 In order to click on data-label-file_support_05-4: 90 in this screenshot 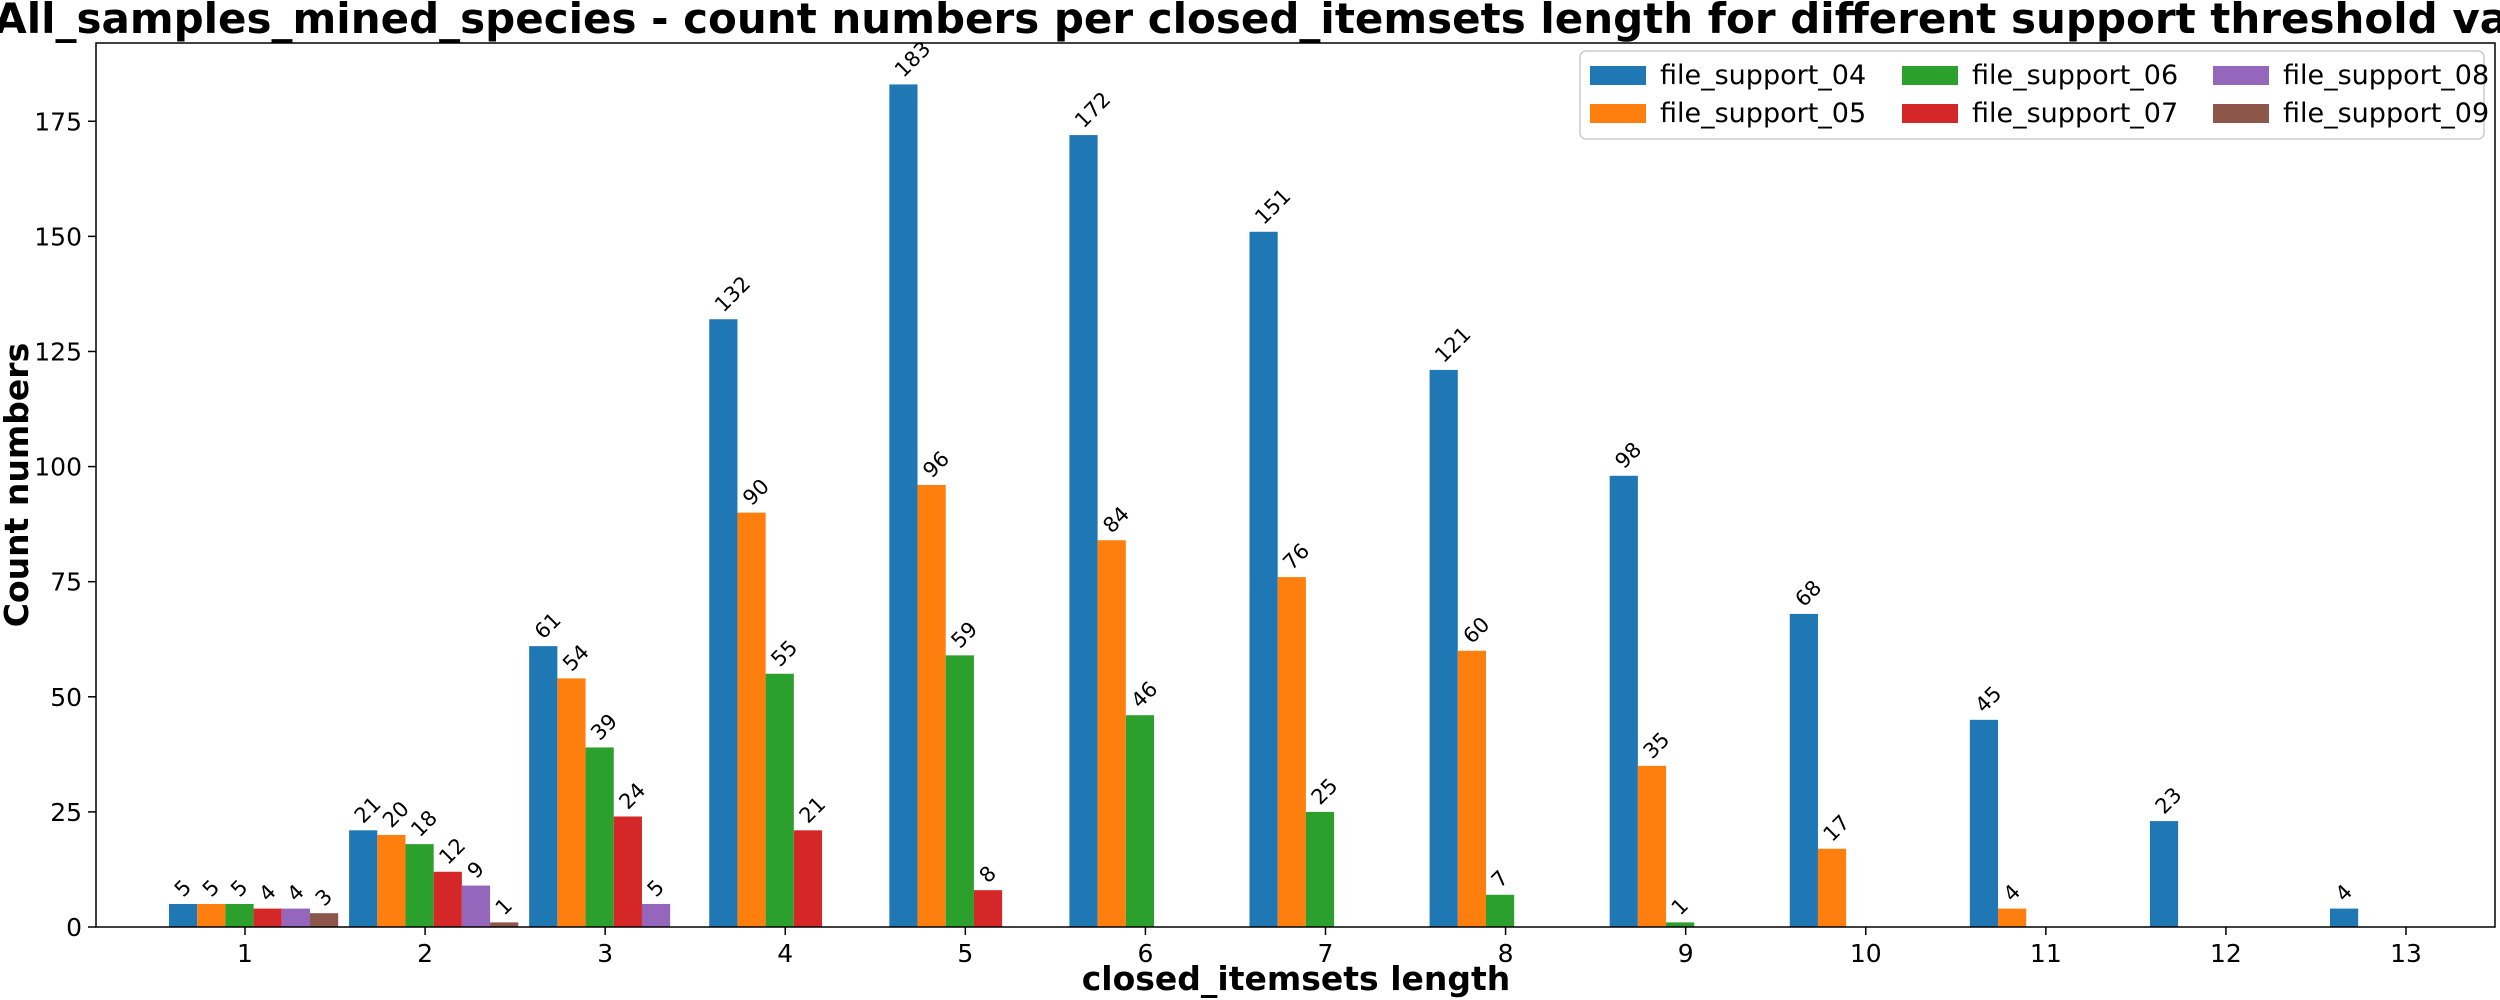, I will do `click(756, 492)`.